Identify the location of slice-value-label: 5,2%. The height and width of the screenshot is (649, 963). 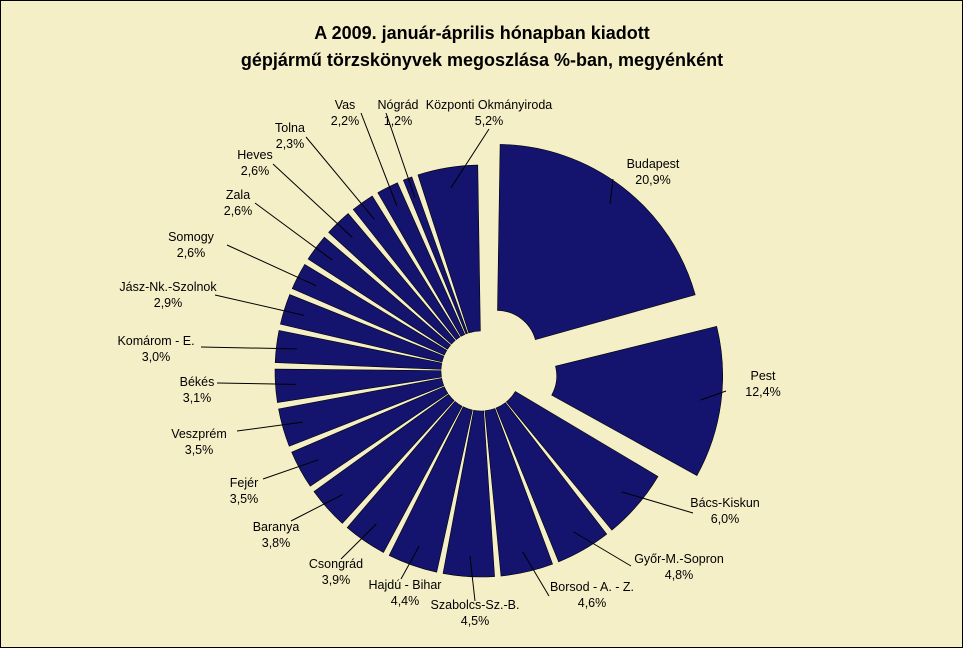
(489, 121).